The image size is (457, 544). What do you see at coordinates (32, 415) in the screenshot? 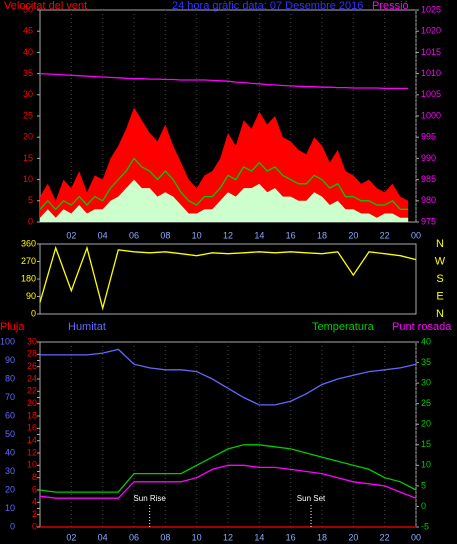
I see `y-tick-label: 18` at bounding box center [32, 415].